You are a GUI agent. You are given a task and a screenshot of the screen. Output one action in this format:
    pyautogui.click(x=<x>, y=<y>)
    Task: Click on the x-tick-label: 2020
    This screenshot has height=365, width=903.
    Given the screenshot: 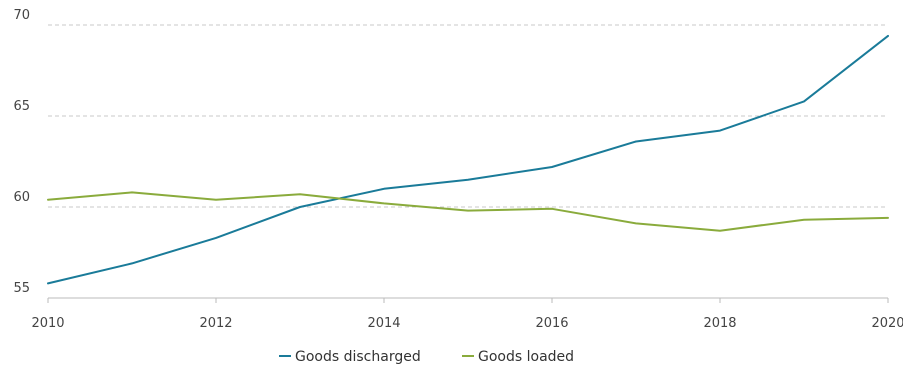 What is the action you would take?
    pyautogui.click(x=887, y=323)
    